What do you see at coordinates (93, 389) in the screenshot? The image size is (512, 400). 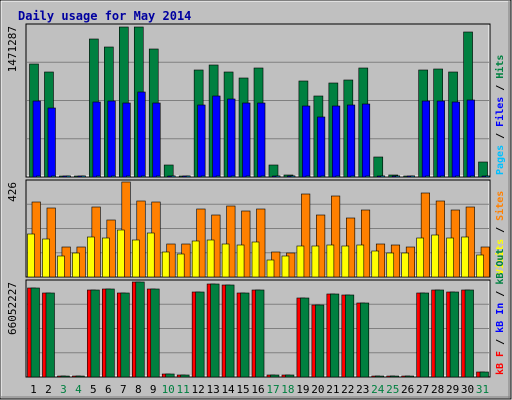 I see `day-label-5: 5` at bounding box center [93, 389].